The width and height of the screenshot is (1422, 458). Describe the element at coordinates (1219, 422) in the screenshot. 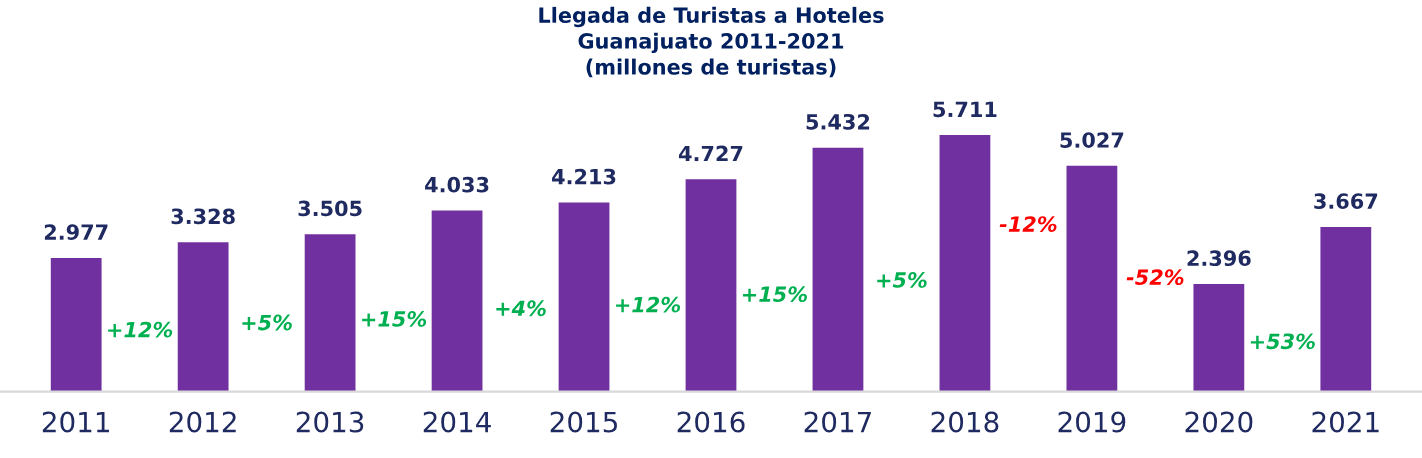

I see `x-tick-label: 2020` at that location.